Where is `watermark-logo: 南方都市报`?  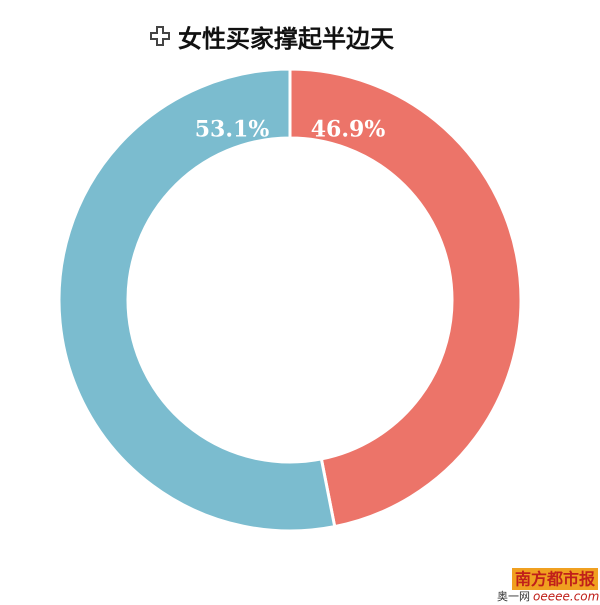 watermark-logo: 南方都市报 is located at coordinates (555, 579).